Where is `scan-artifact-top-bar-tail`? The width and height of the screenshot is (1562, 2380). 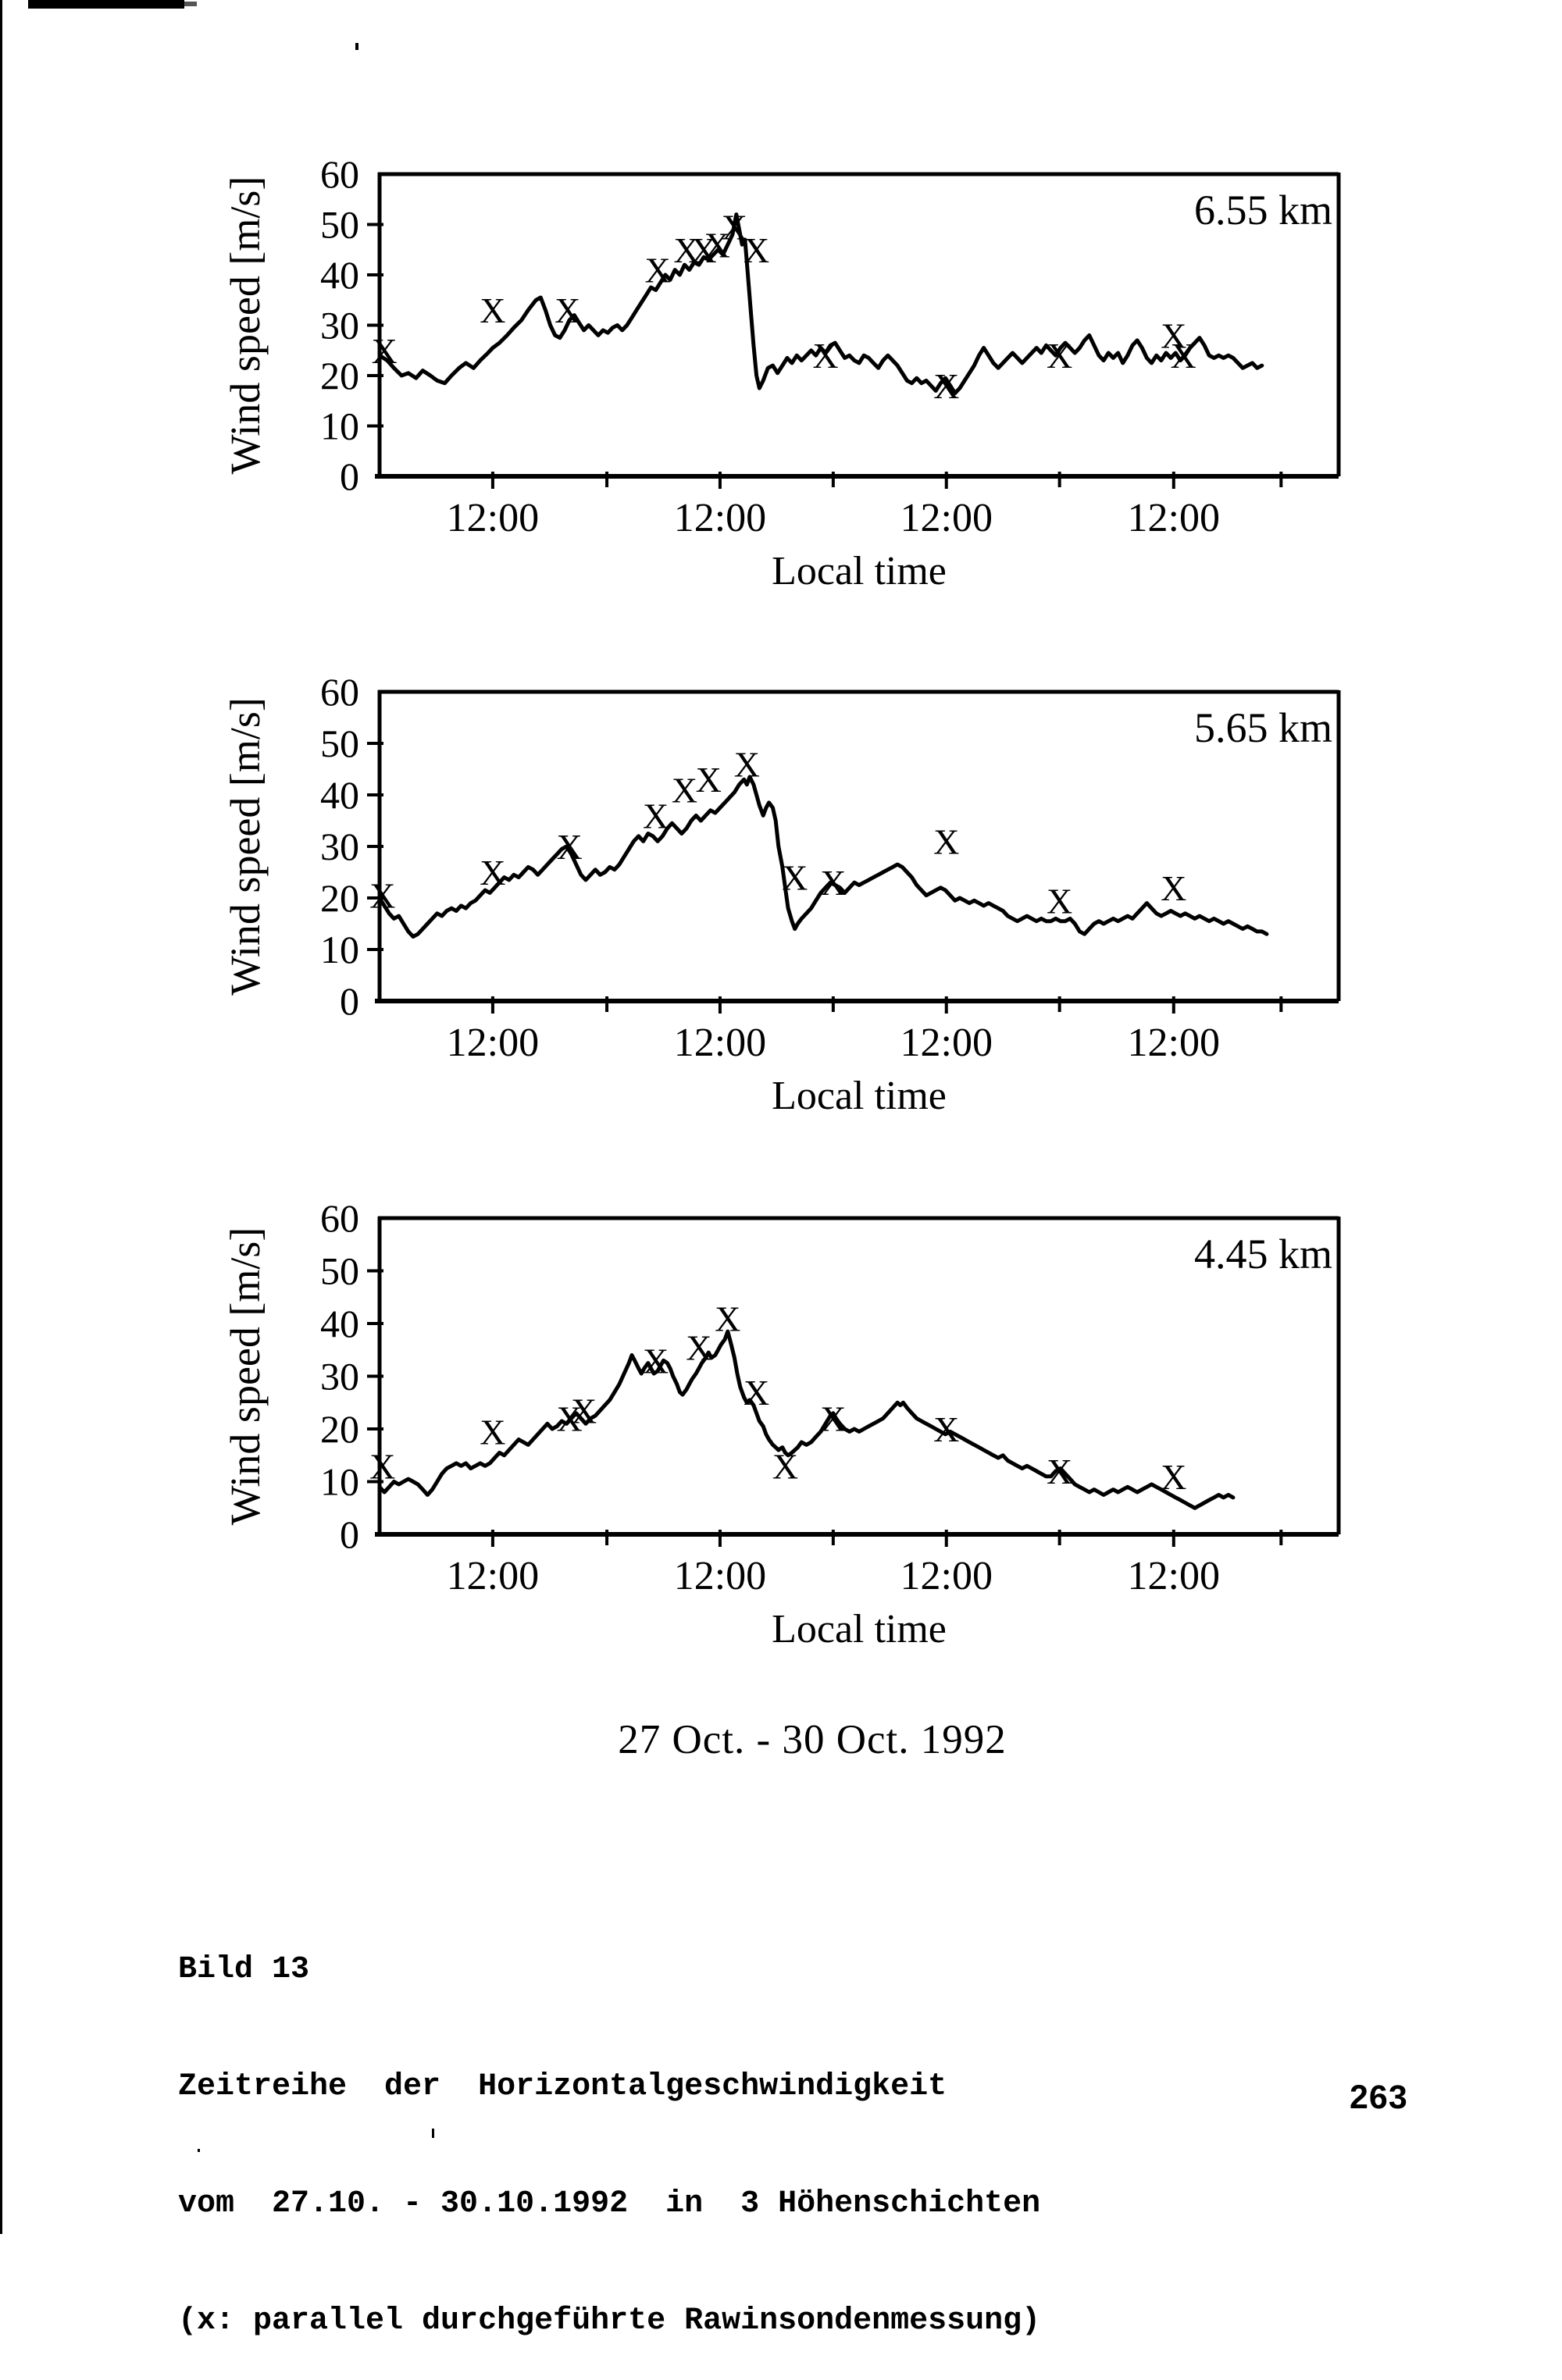 scan-artifact-top-bar-tail is located at coordinates (190, 4).